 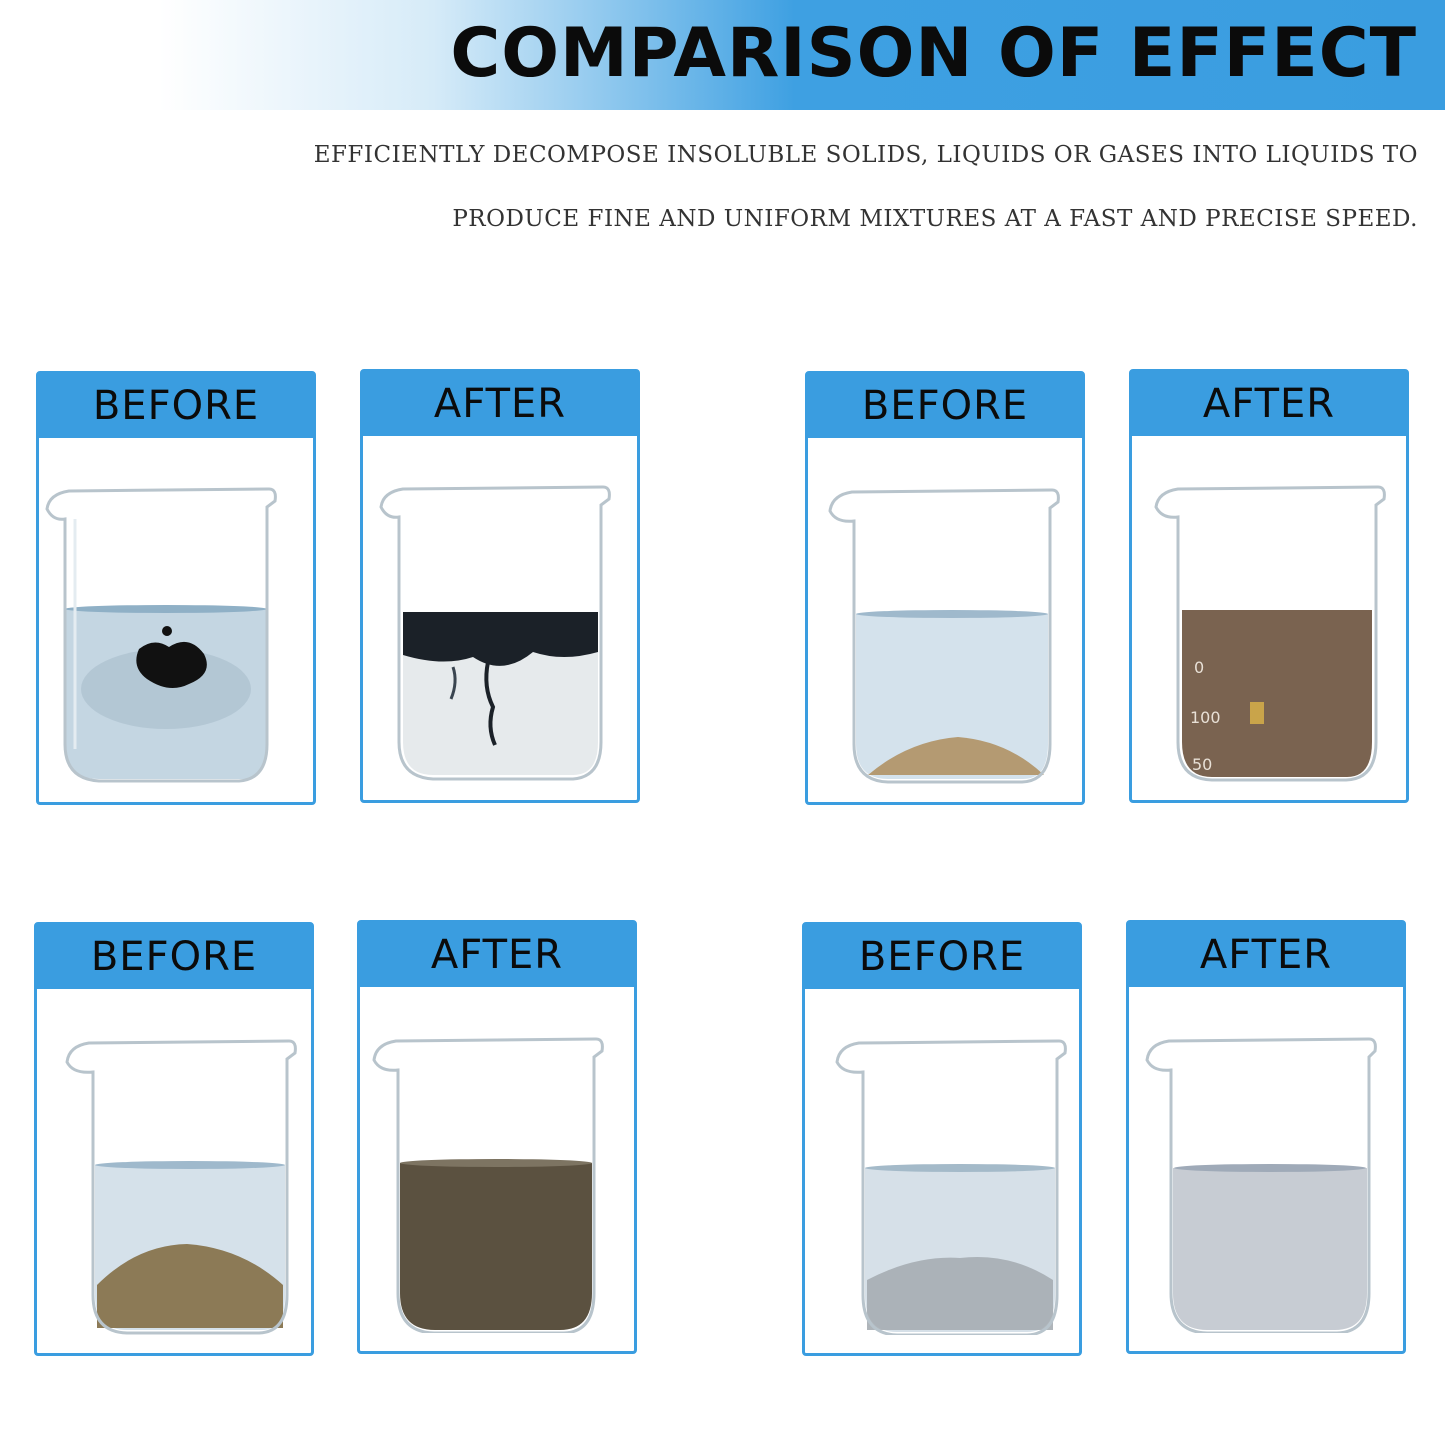 I want to click on after-card-1: AFTER, so click(x=500, y=586).